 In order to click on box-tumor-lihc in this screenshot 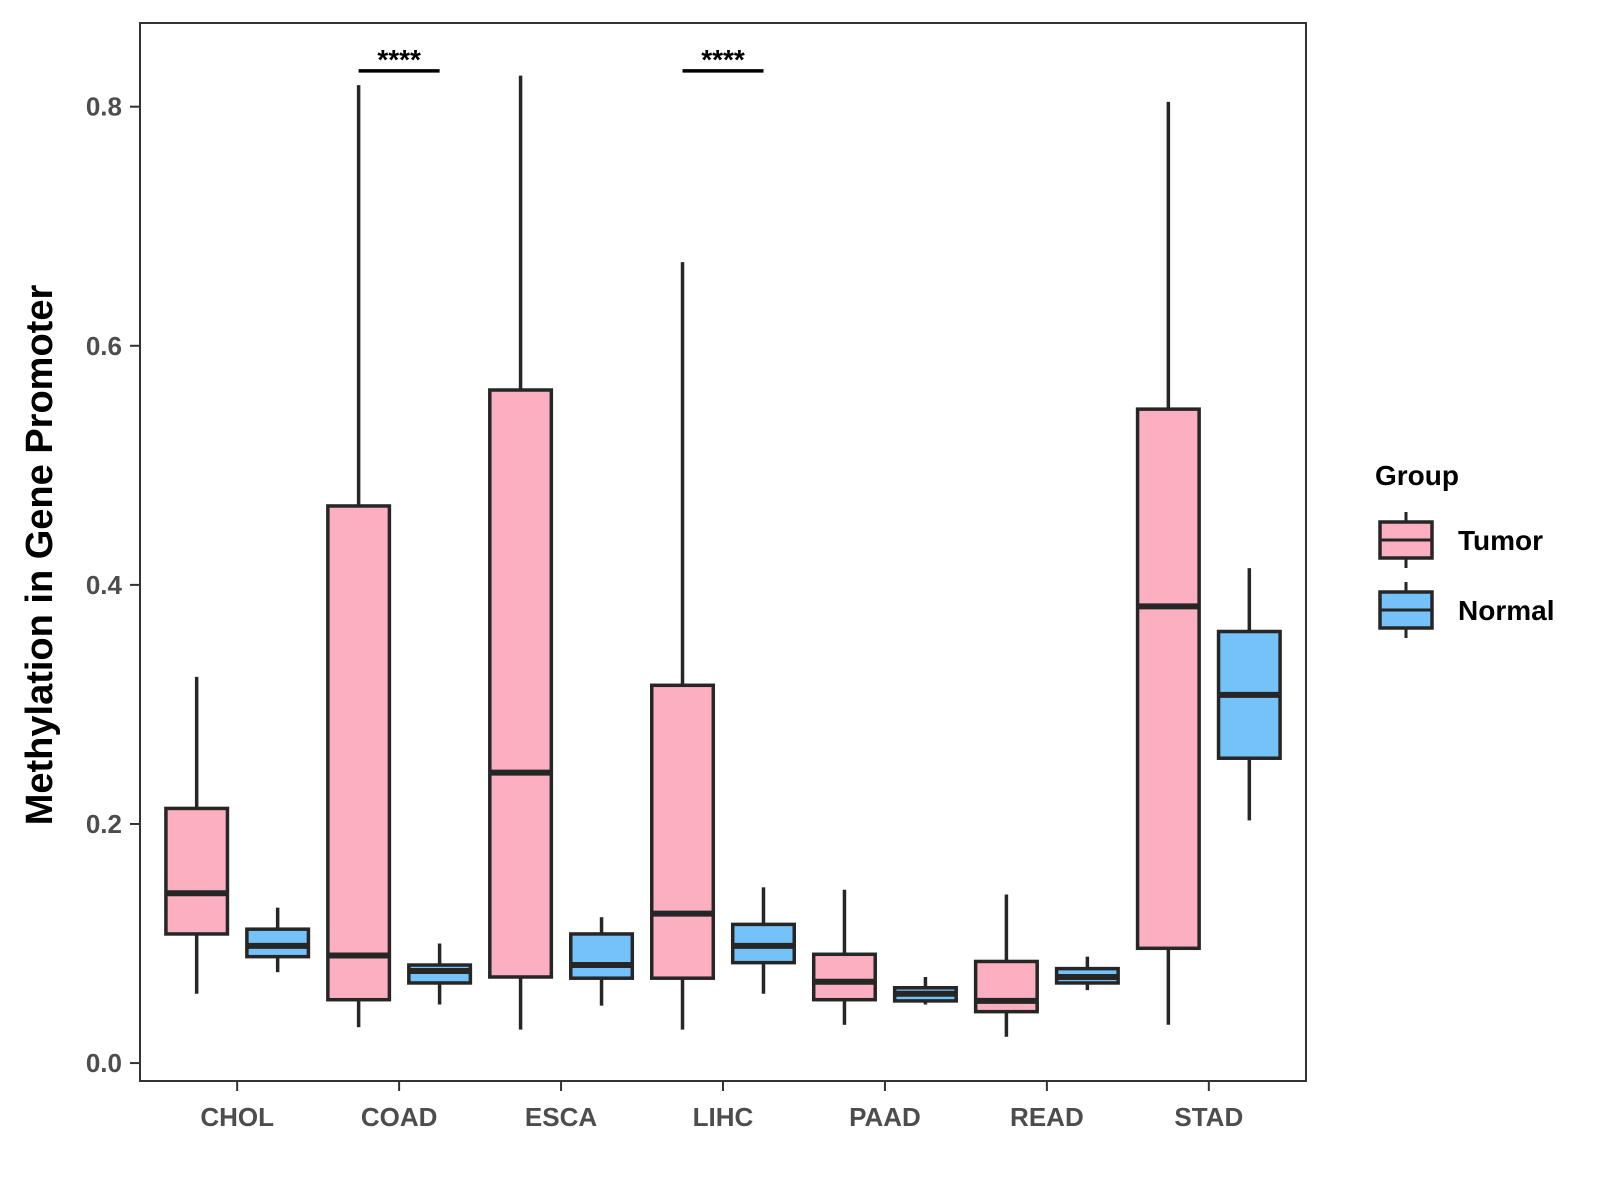, I will do `click(682, 646)`.